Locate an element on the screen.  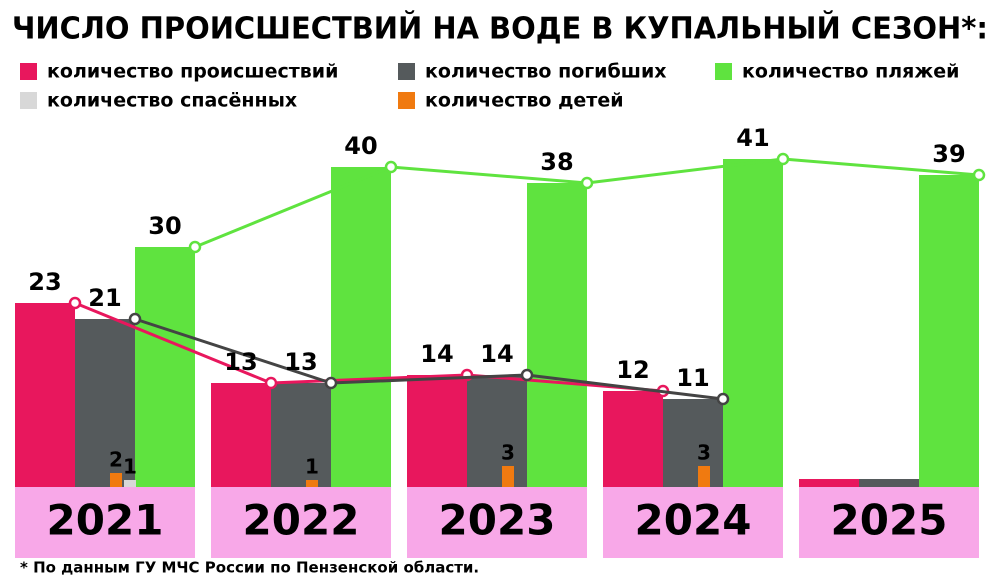
x-tick-label: 2022 is located at coordinates (301, 520).